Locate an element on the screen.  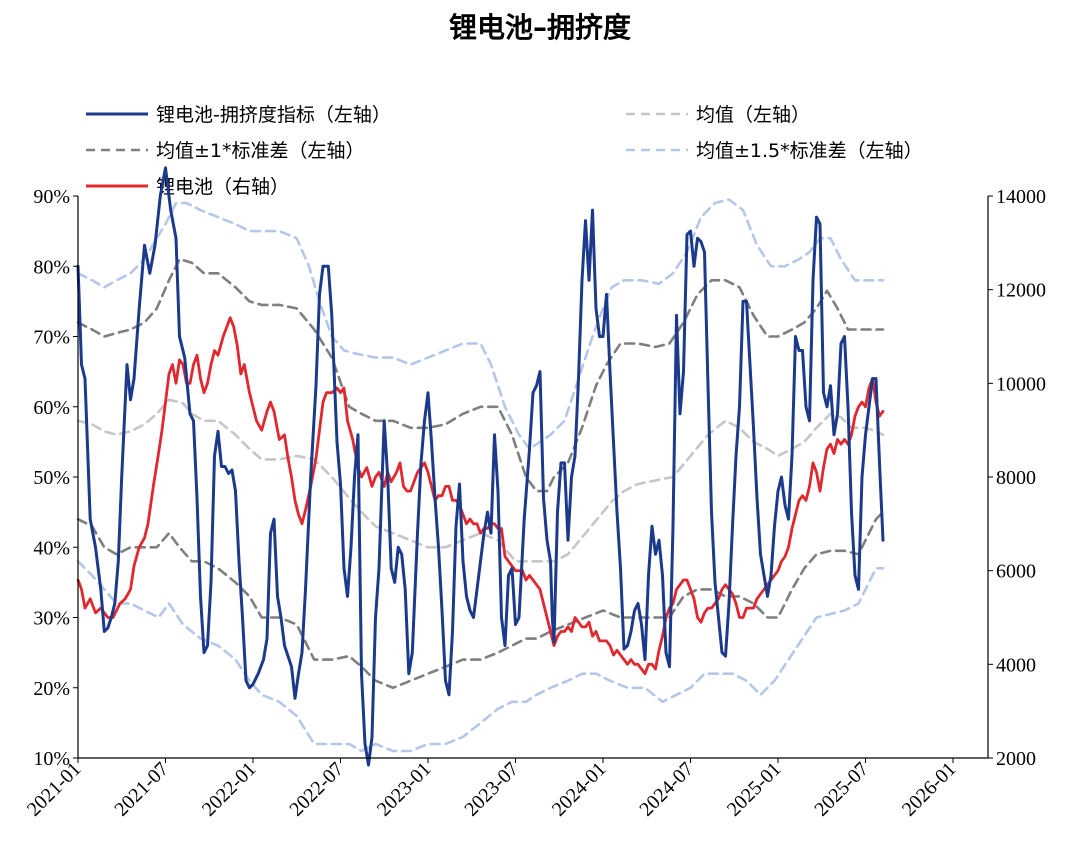
legend-label-index: 锂电池-拥挤度指标（左轴） is located at coordinates (273, 115).